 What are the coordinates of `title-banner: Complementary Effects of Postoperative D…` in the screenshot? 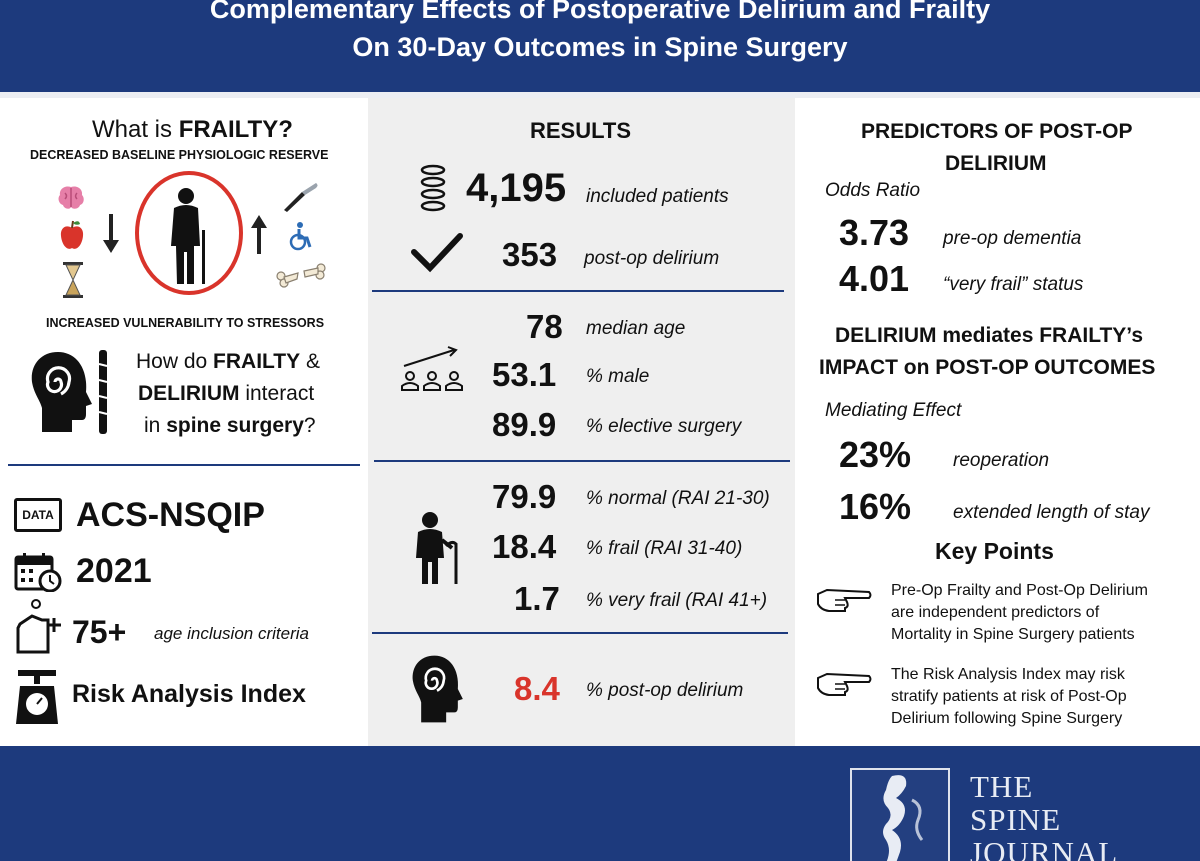 It's located at (600, 46).